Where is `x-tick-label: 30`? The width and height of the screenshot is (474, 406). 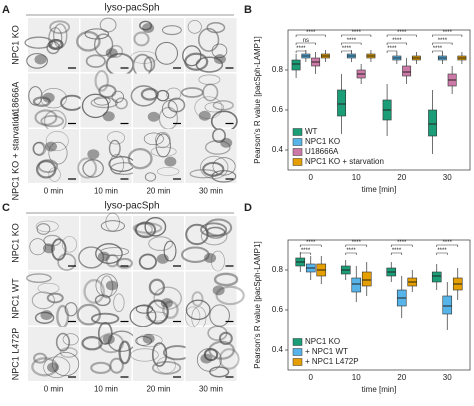 x-tick-label: 30 is located at coordinates (447, 377).